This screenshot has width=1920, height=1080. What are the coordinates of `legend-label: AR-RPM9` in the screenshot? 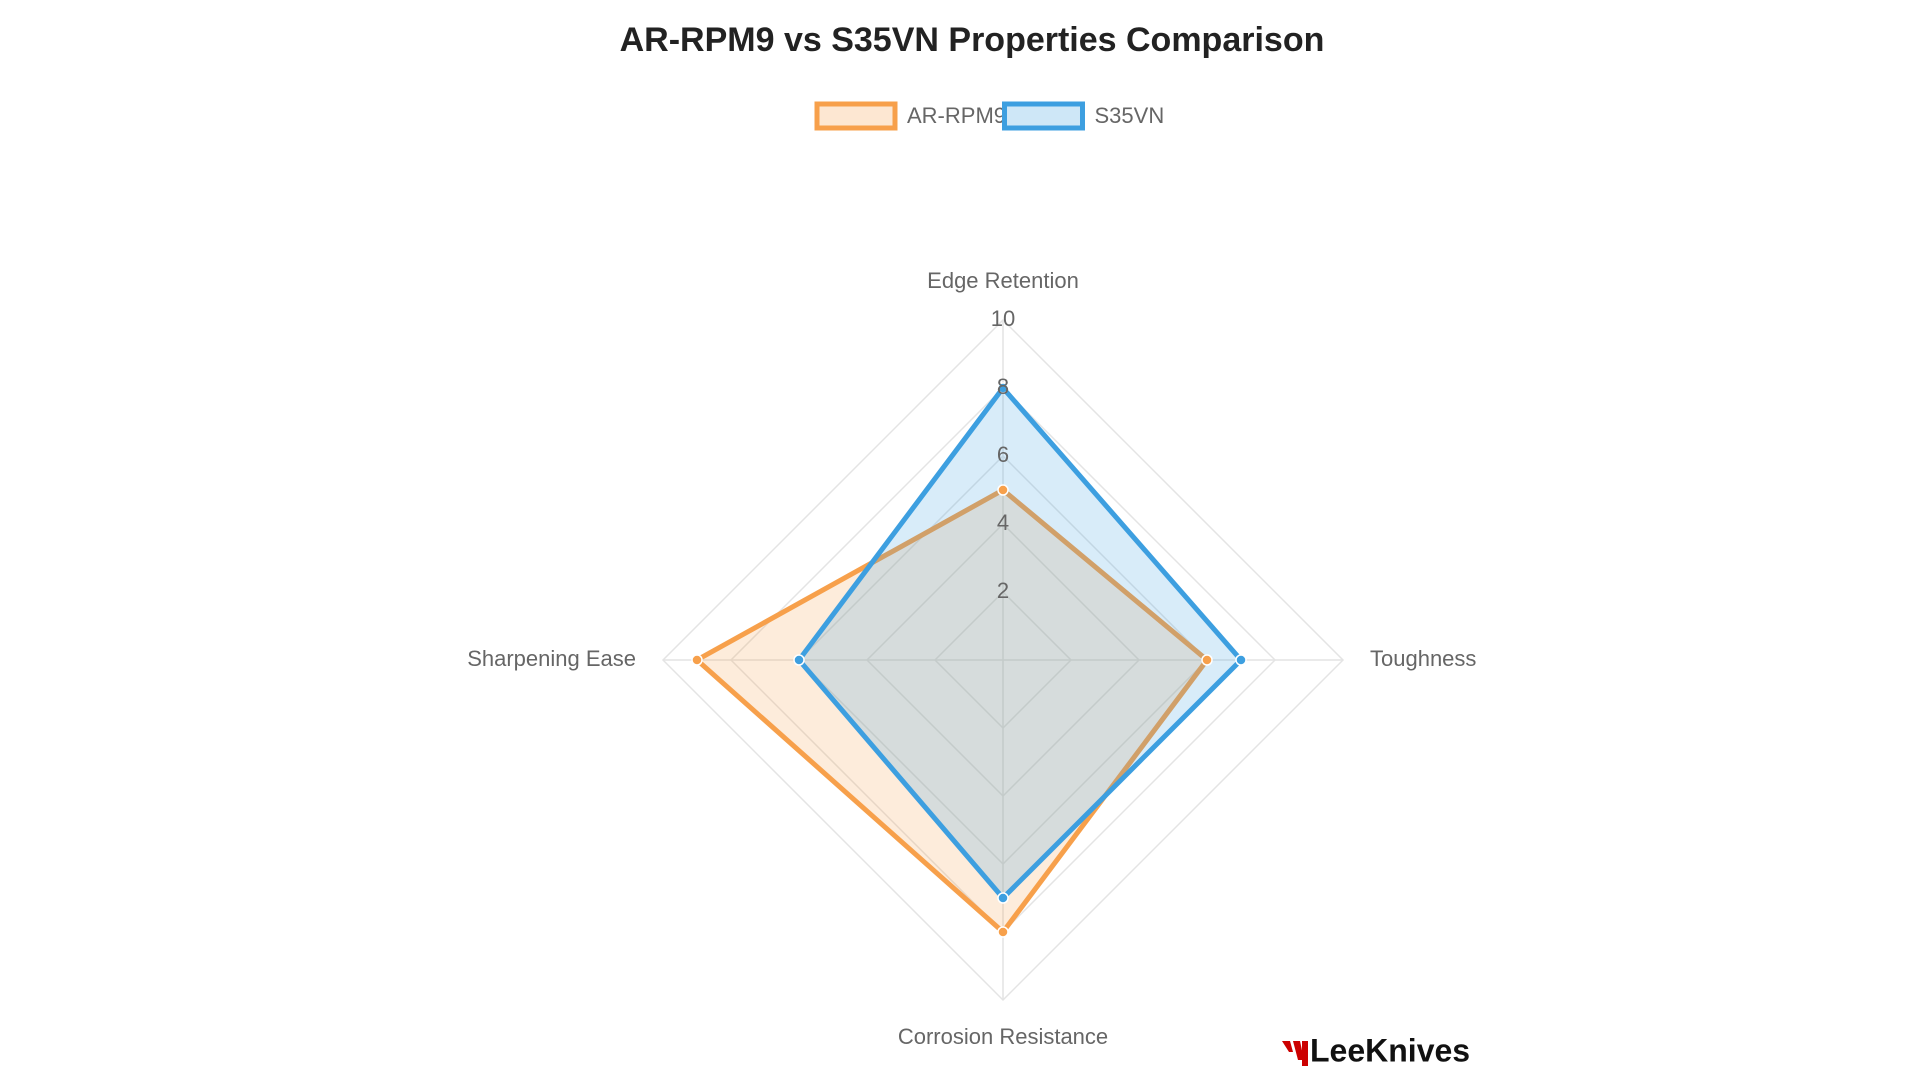 It's located at (956, 115).